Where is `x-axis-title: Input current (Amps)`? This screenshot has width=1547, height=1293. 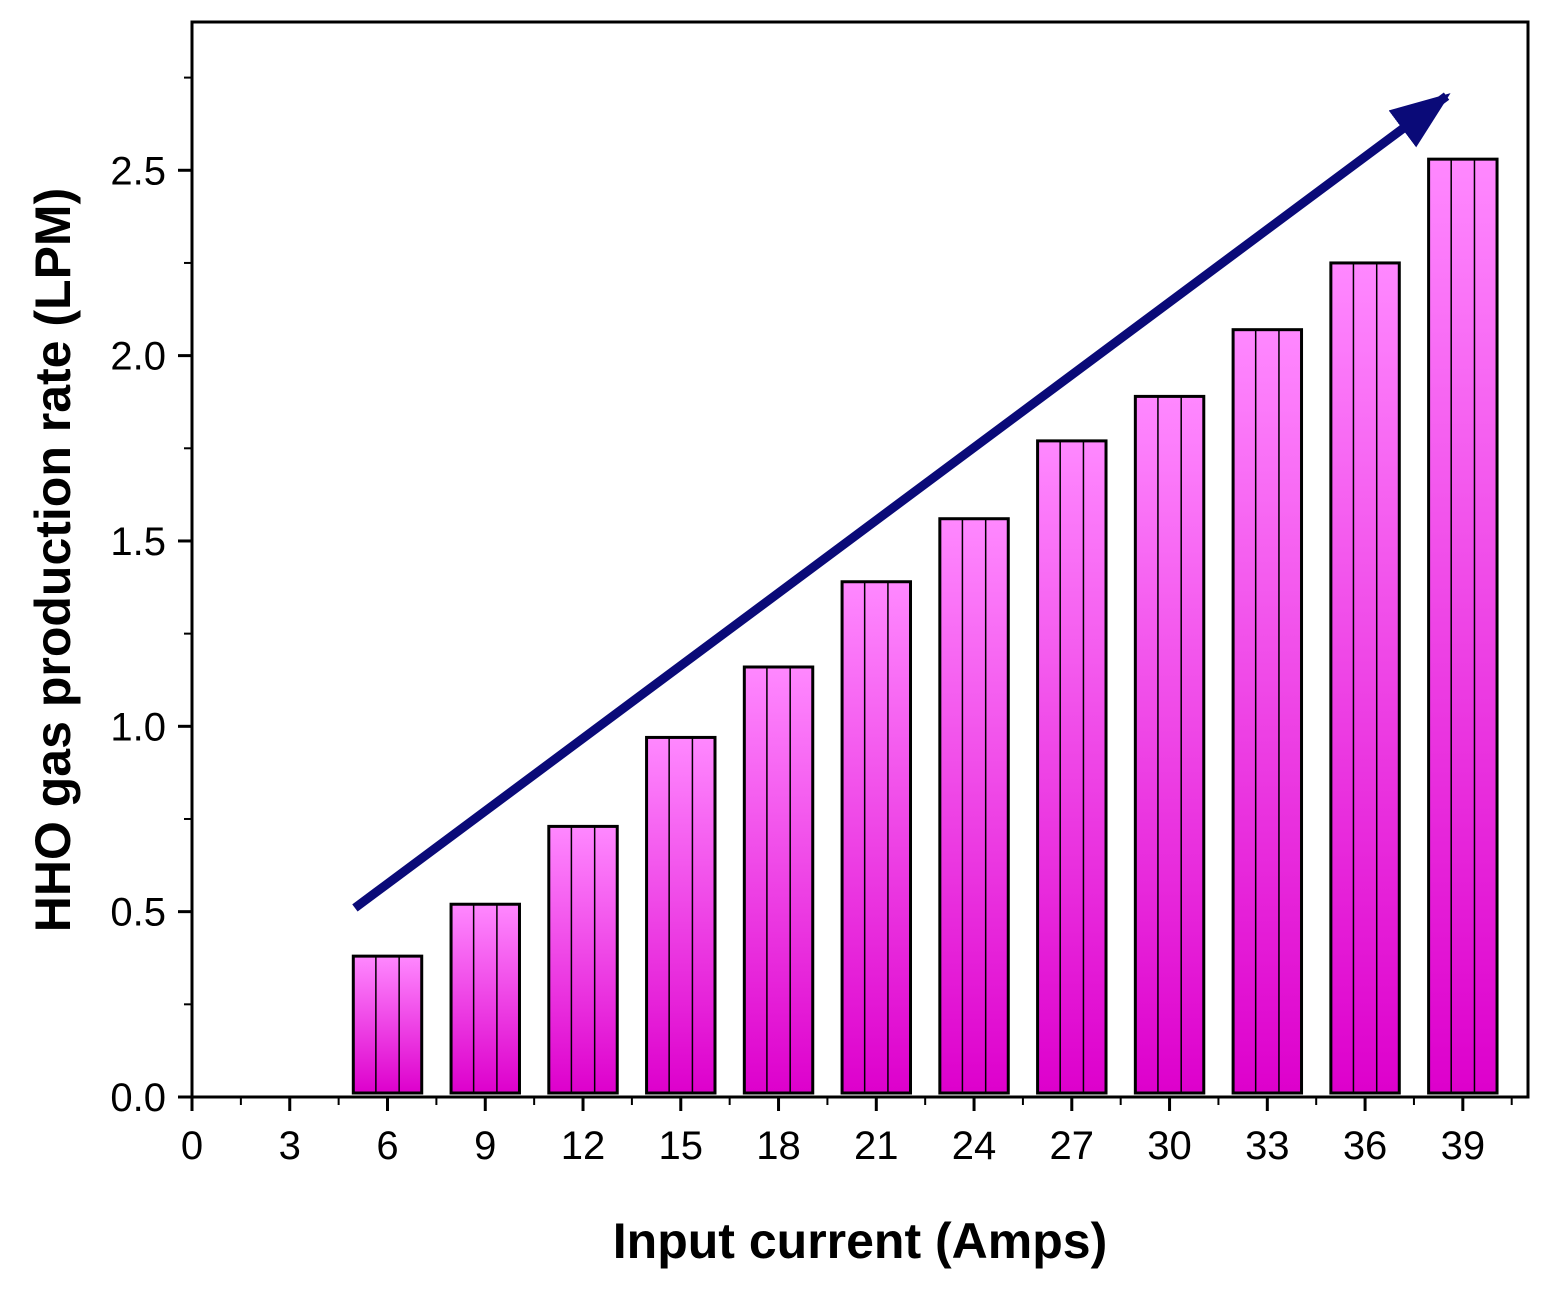
x-axis-title: Input current (Amps) is located at coordinates (860, 1241).